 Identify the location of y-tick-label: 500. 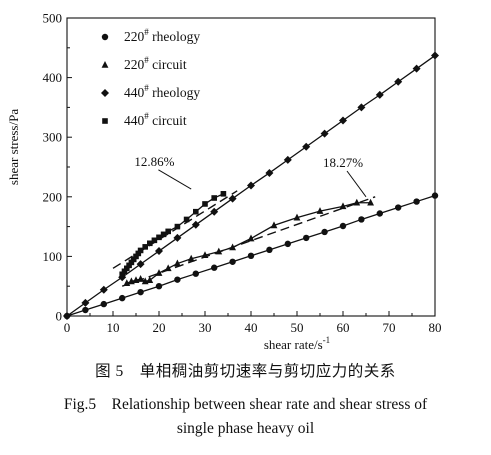
(53, 18).